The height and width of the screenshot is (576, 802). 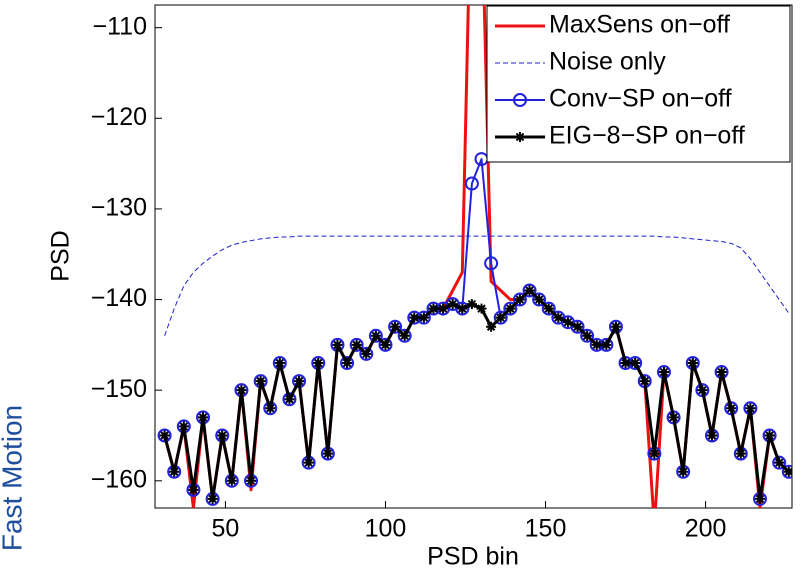 What do you see at coordinates (119, 389) in the screenshot?
I see `y-tick-label: −150` at bounding box center [119, 389].